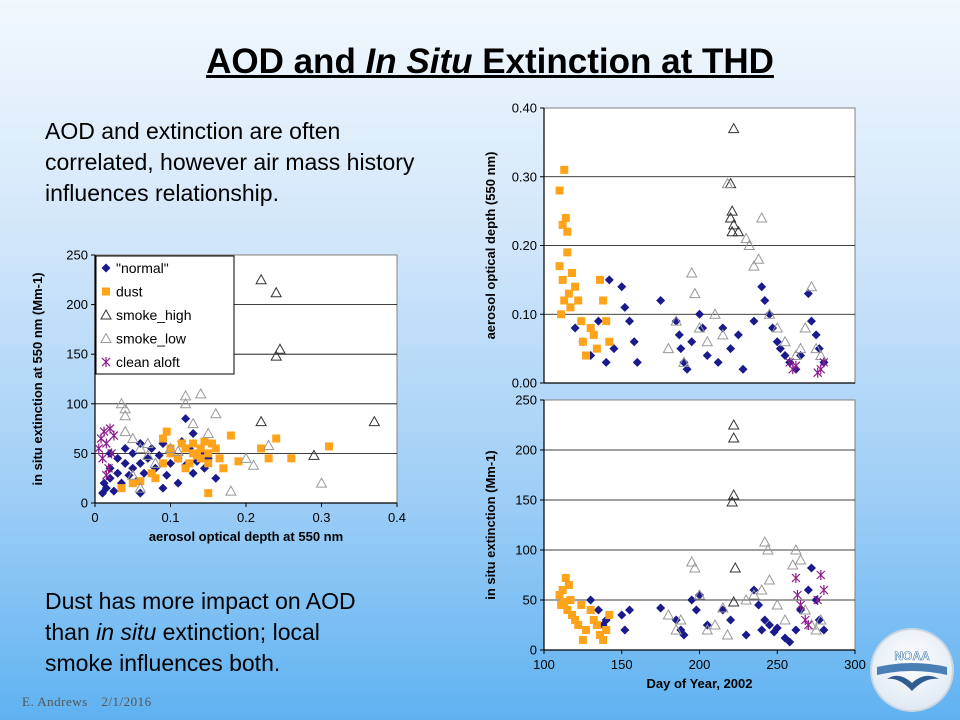  Describe the element at coordinates (855, 664) in the screenshot. I see `x-tick-label: 300` at that location.